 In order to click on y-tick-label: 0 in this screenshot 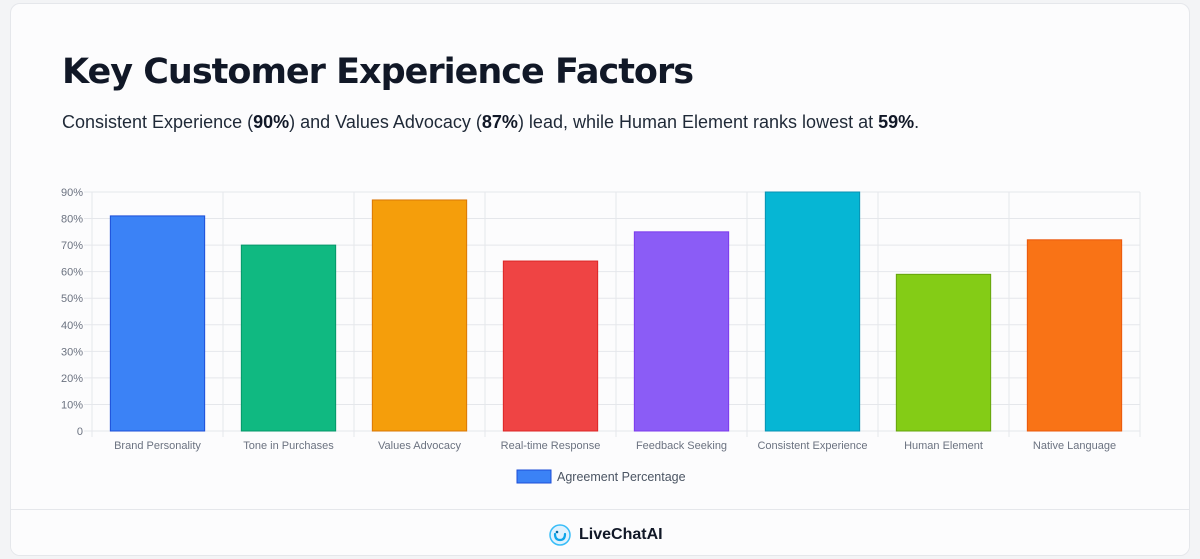, I will do `click(80, 432)`.